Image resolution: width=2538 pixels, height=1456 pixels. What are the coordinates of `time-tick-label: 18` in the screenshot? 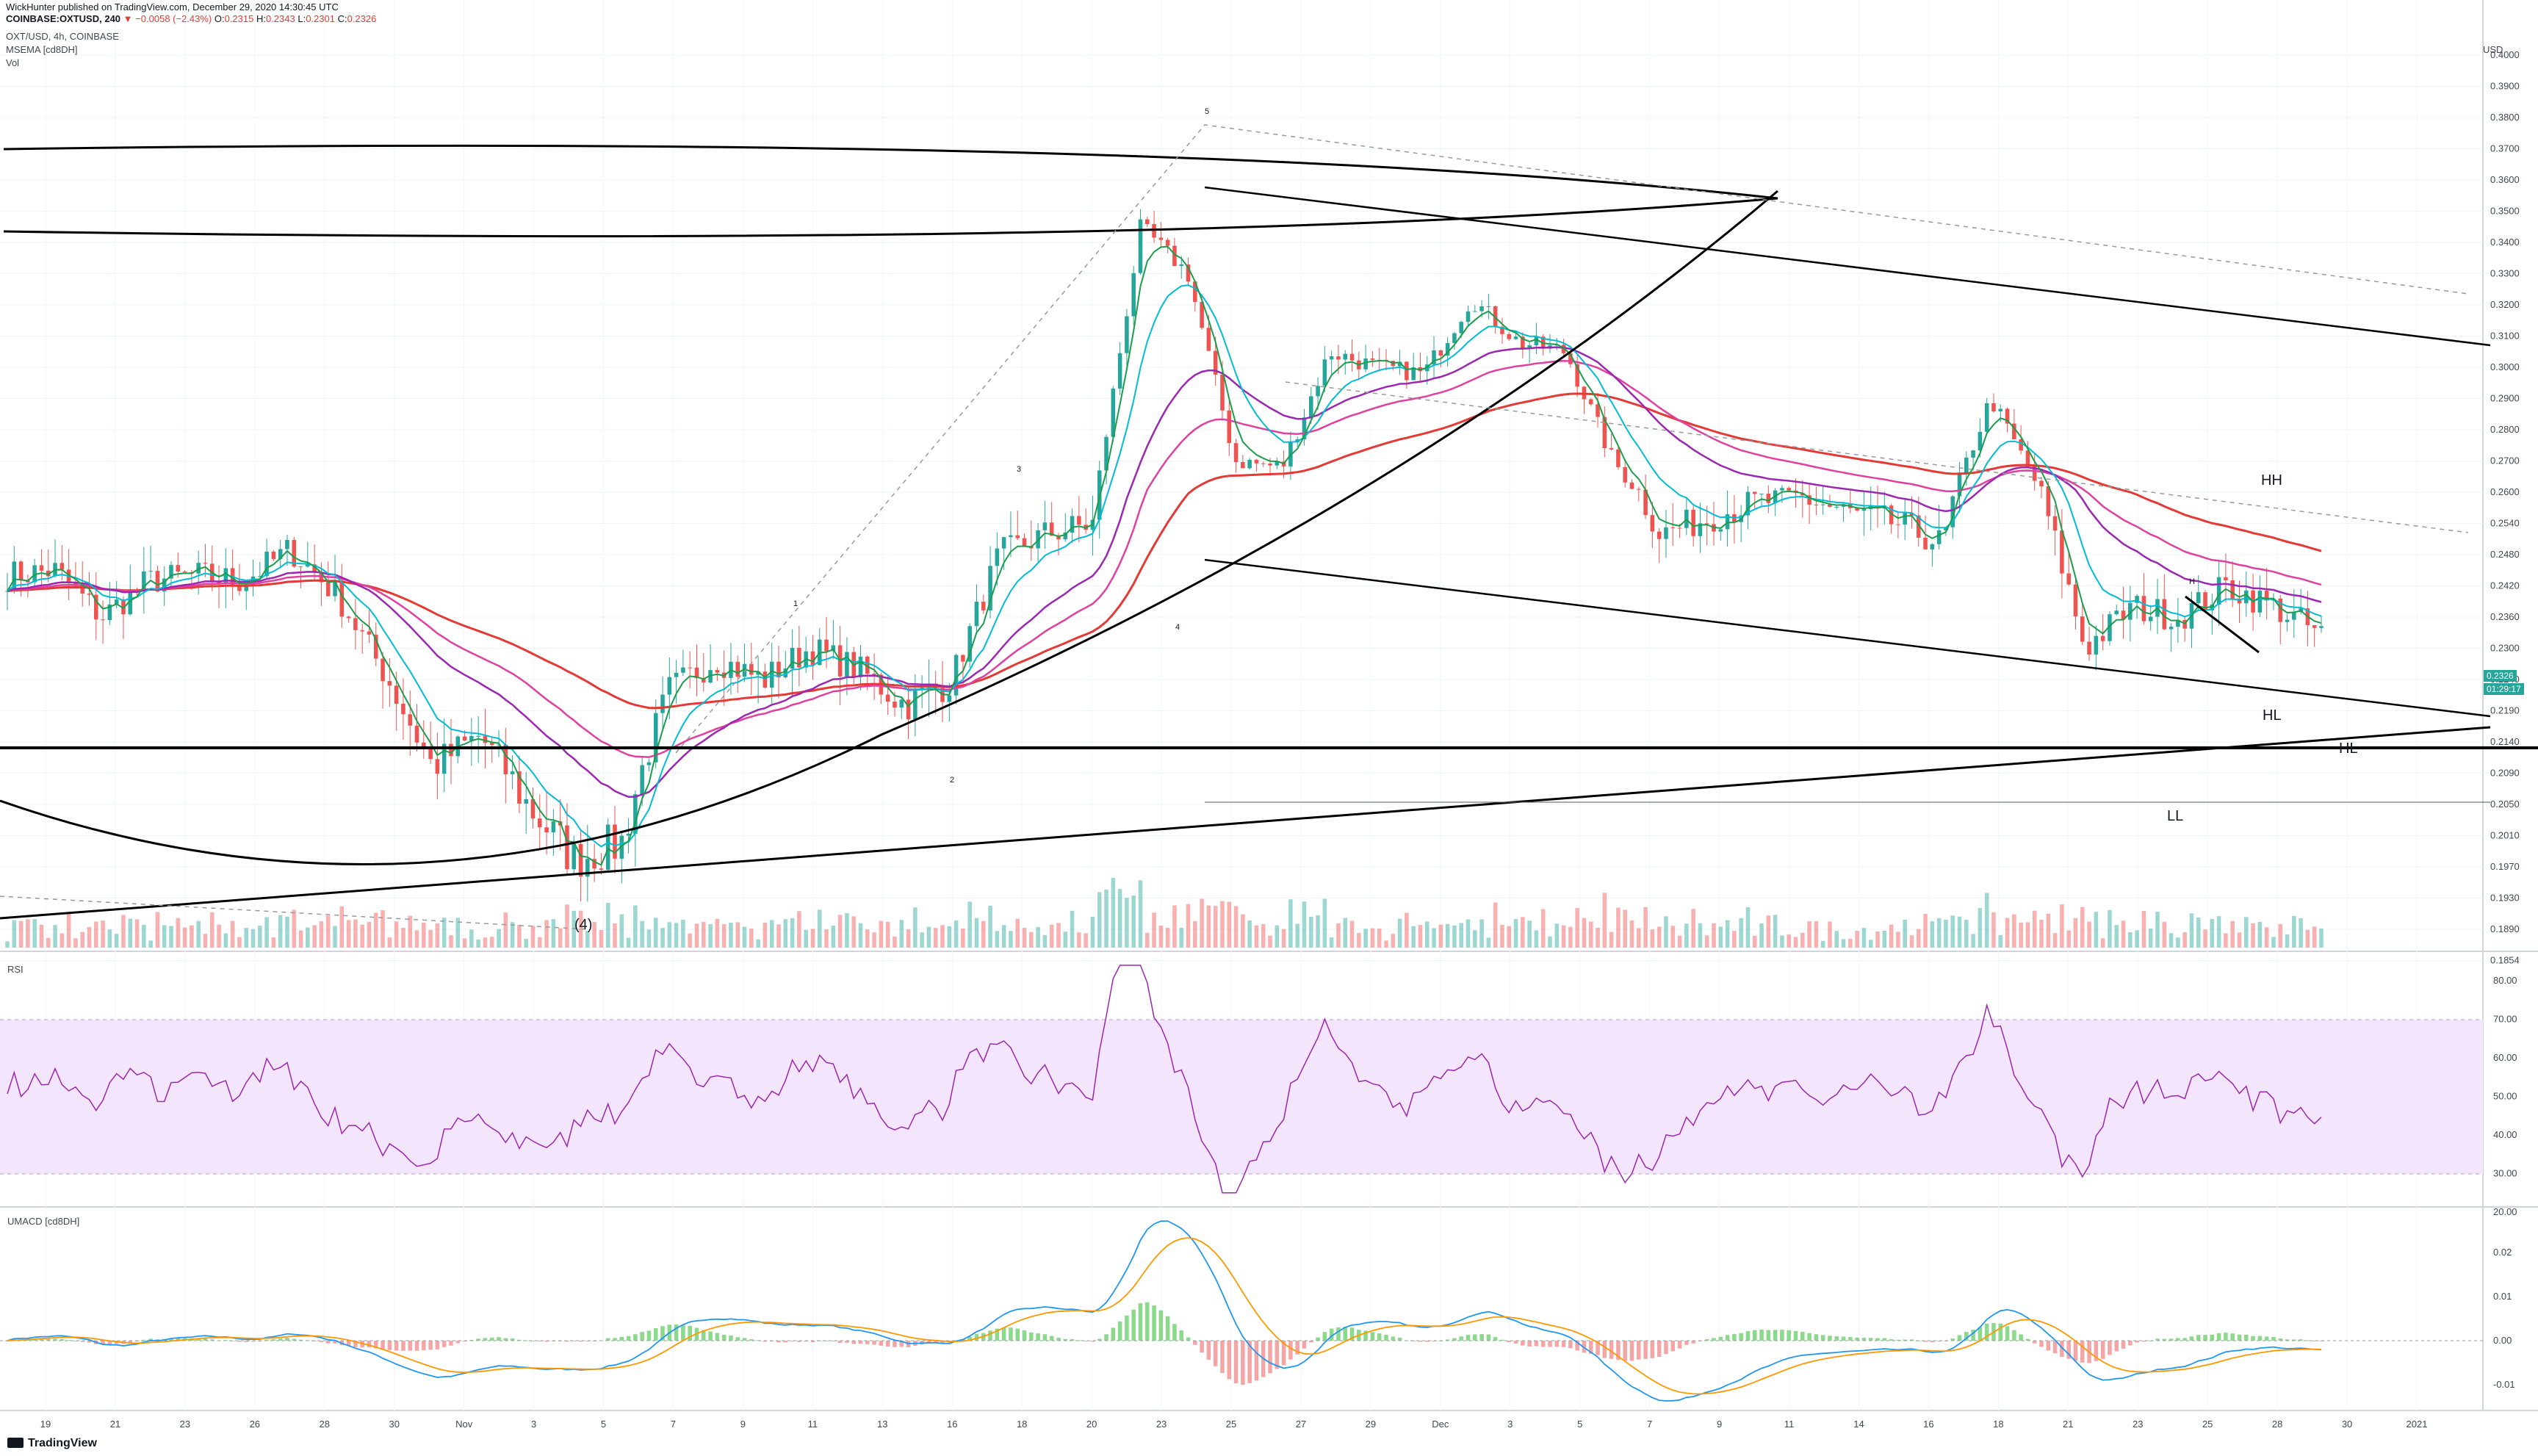 It's located at (1022, 1424).